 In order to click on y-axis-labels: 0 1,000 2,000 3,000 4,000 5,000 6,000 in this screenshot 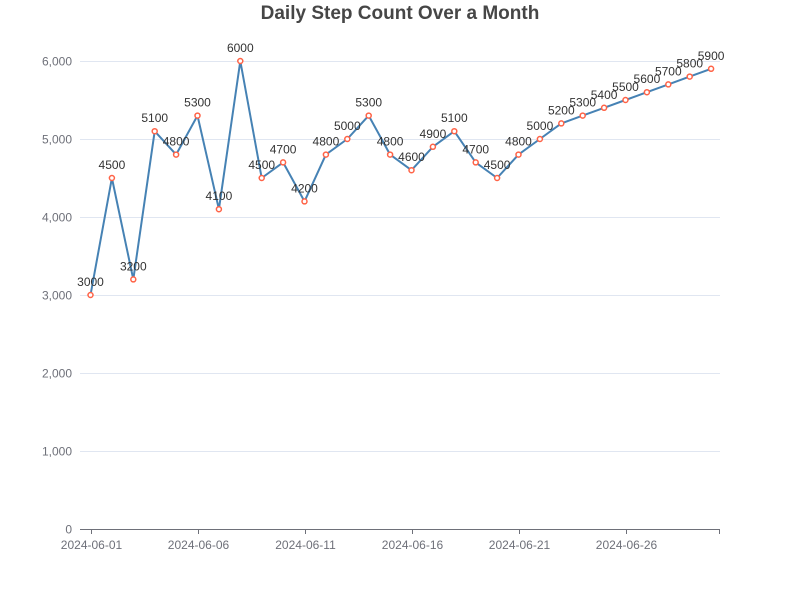, I will do `click(57, 296)`.